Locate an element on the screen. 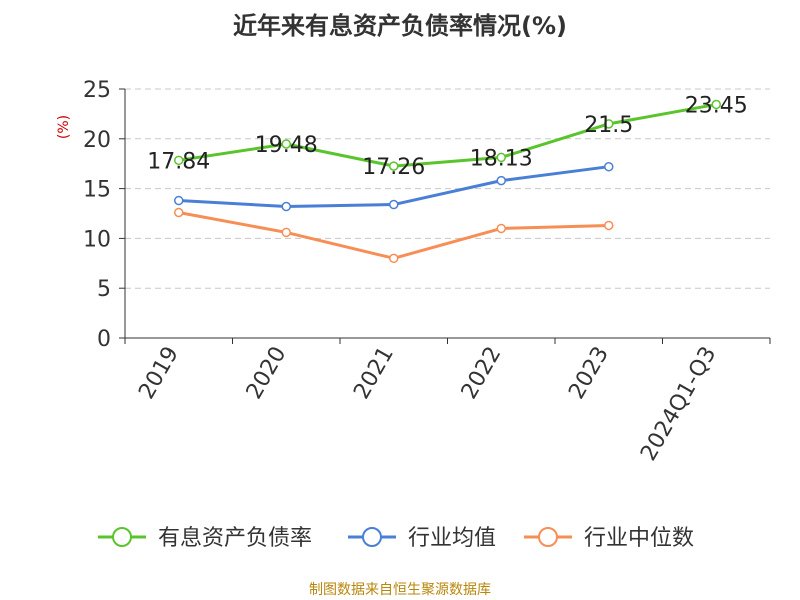 The height and width of the screenshot is (600, 800). source-note: 制图数据来自恒生聚源数据库 is located at coordinates (400, 590).